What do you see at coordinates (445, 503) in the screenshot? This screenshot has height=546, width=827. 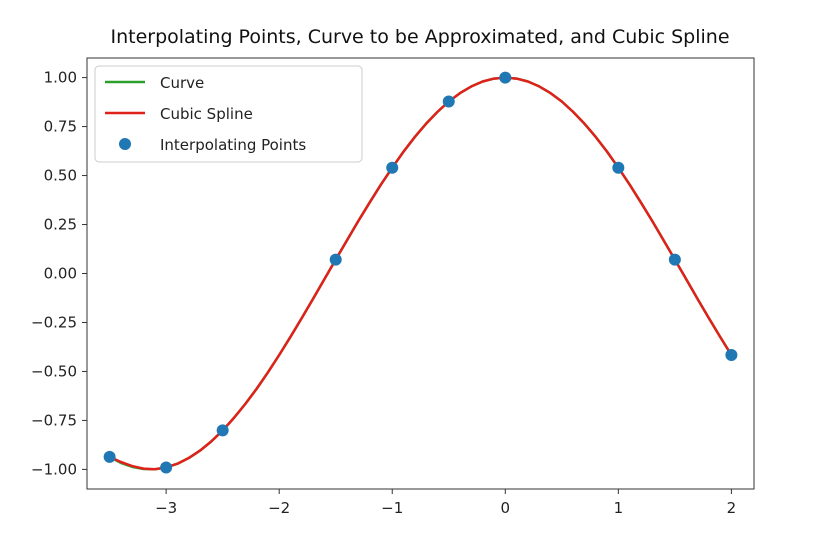 I see `x-axis: −3 −2 −1 0 1 2` at bounding box center [445, 503].